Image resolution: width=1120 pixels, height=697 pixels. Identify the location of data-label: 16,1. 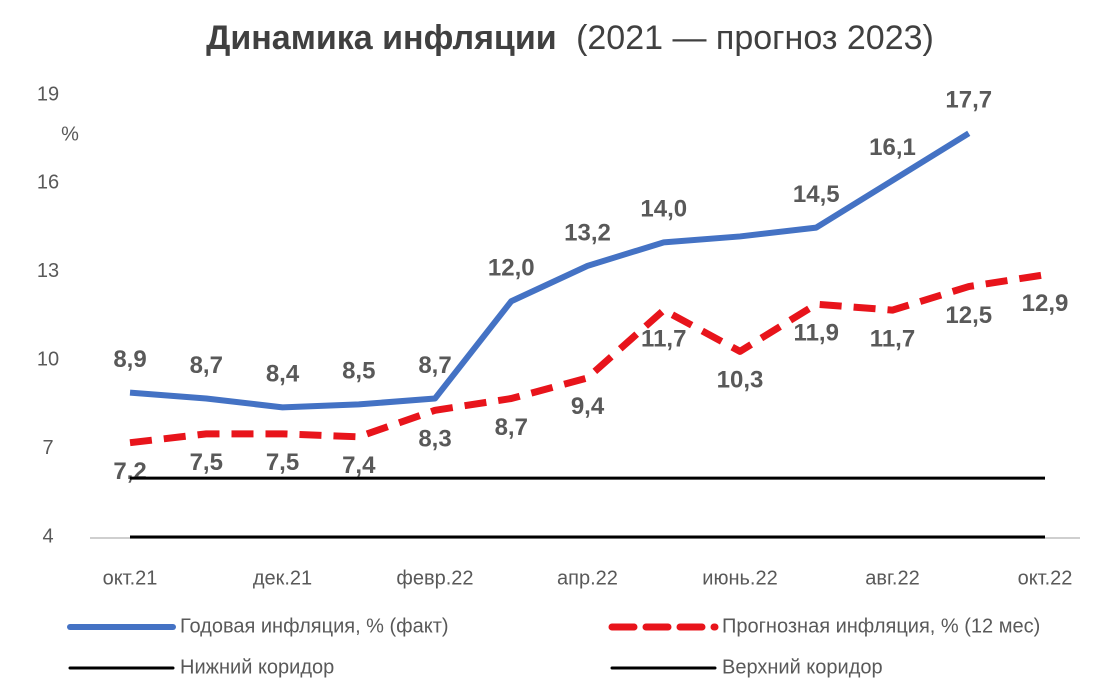
(892, 147).